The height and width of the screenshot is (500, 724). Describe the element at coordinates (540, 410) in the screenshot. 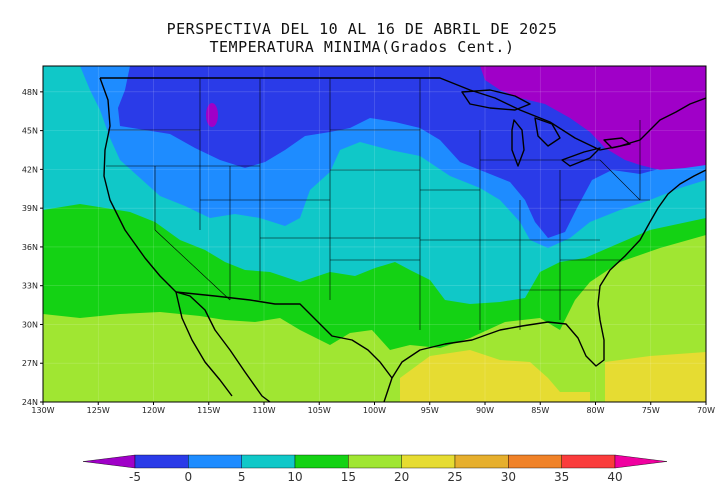

I see `lon-tick-label: 85W` at that location.